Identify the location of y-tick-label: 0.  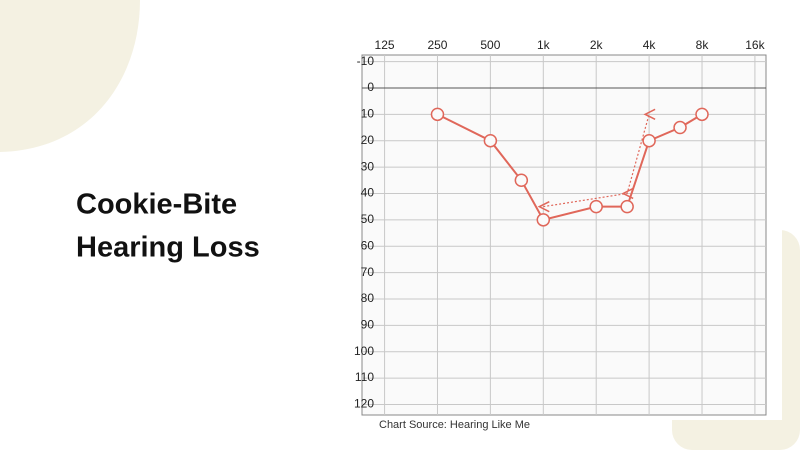
(370, 87).